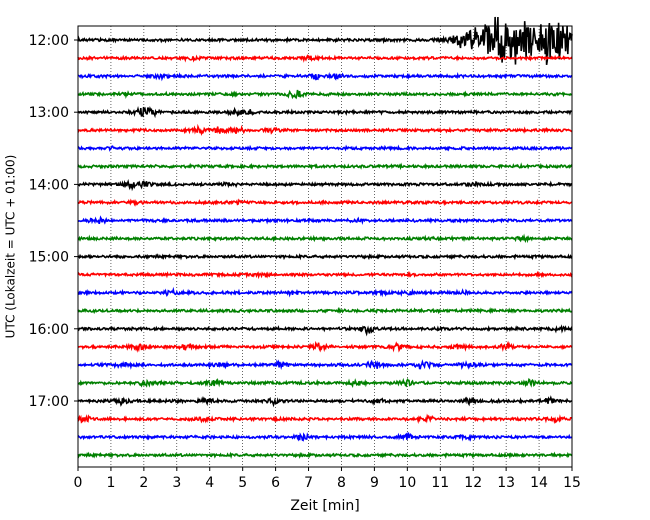  What do you see at coordinates (327, 479) in the screenshot?
I see `x-axis-ticks: 0 1 2 3 4 5 6 7 8 9 10 11 12 13 14 15` at bounding box center [327, 479].